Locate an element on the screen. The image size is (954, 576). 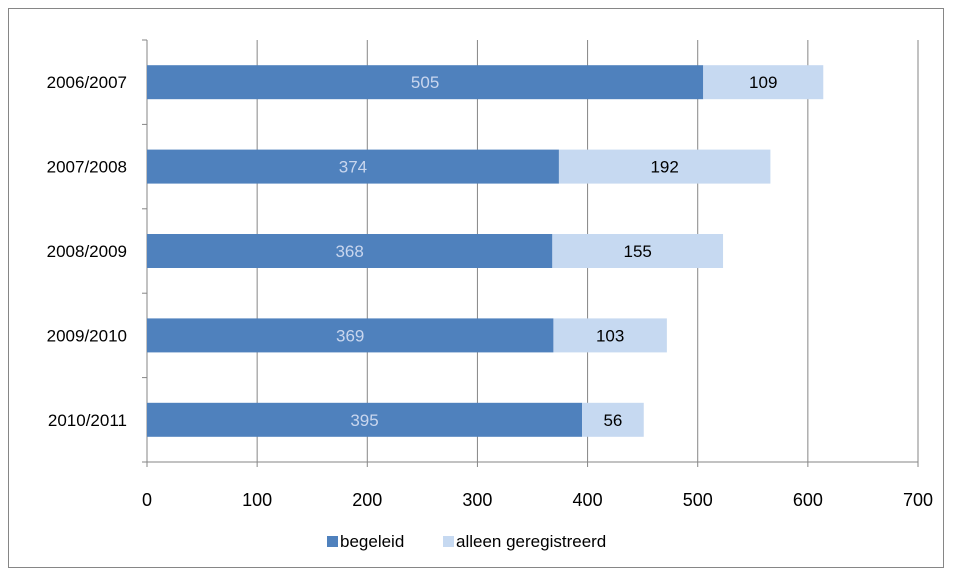
data-label: 109 is located at coordinates (763, 82).